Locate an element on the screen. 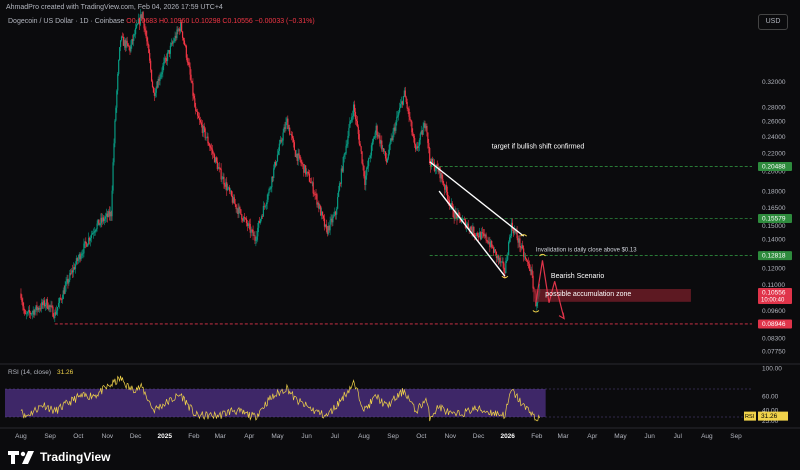  accumulation-annotation: possible accumulation zone is located at coordinates (588, 294).